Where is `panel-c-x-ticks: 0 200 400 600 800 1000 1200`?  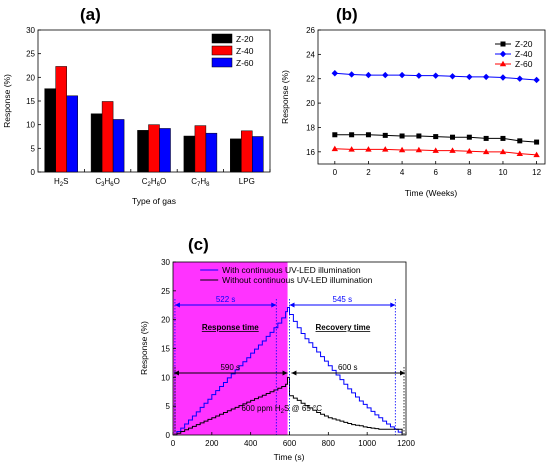
panel-c-x-ticks: 0 200 400 600 800 1000 1200 is located at coordinates (293, 440).